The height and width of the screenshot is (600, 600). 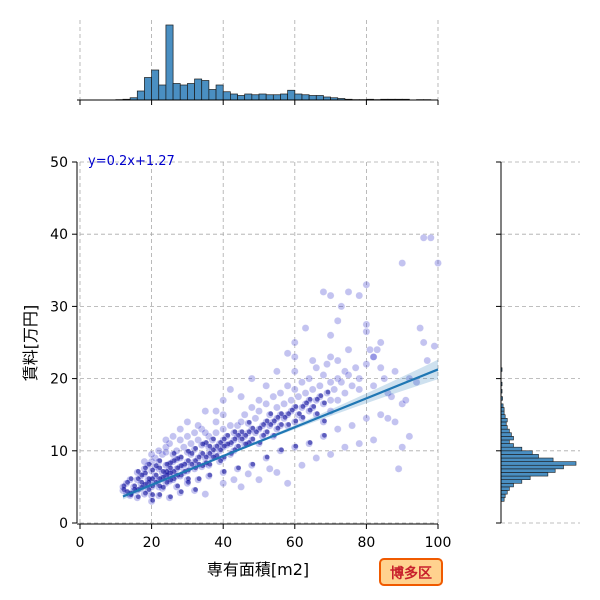 I want to click on x-tick-label: 40, so click(x=223, y=543).